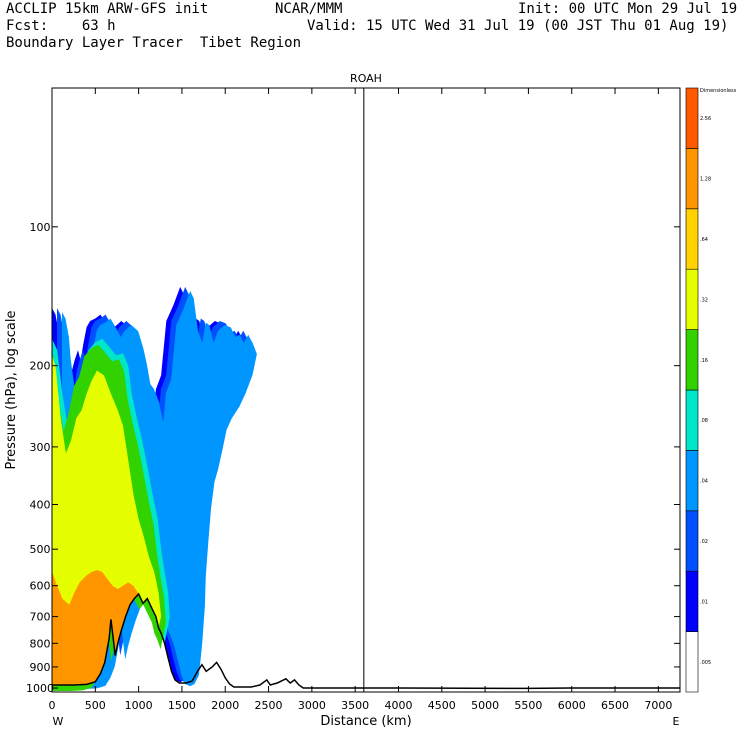 This screenshot has width=740, height=740. What do you see at coordinates (40, 667) in the screenshot?
I see `y-tick-label: 900` at bounding box center [40, 667].